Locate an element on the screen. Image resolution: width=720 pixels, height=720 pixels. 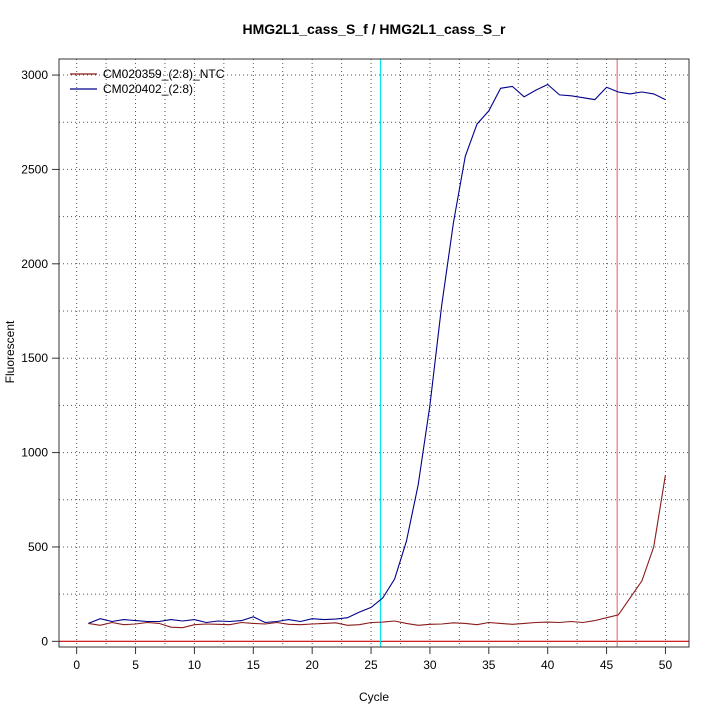
legend-label: CM020402_(2:8) is located at coordinates (148, 89).